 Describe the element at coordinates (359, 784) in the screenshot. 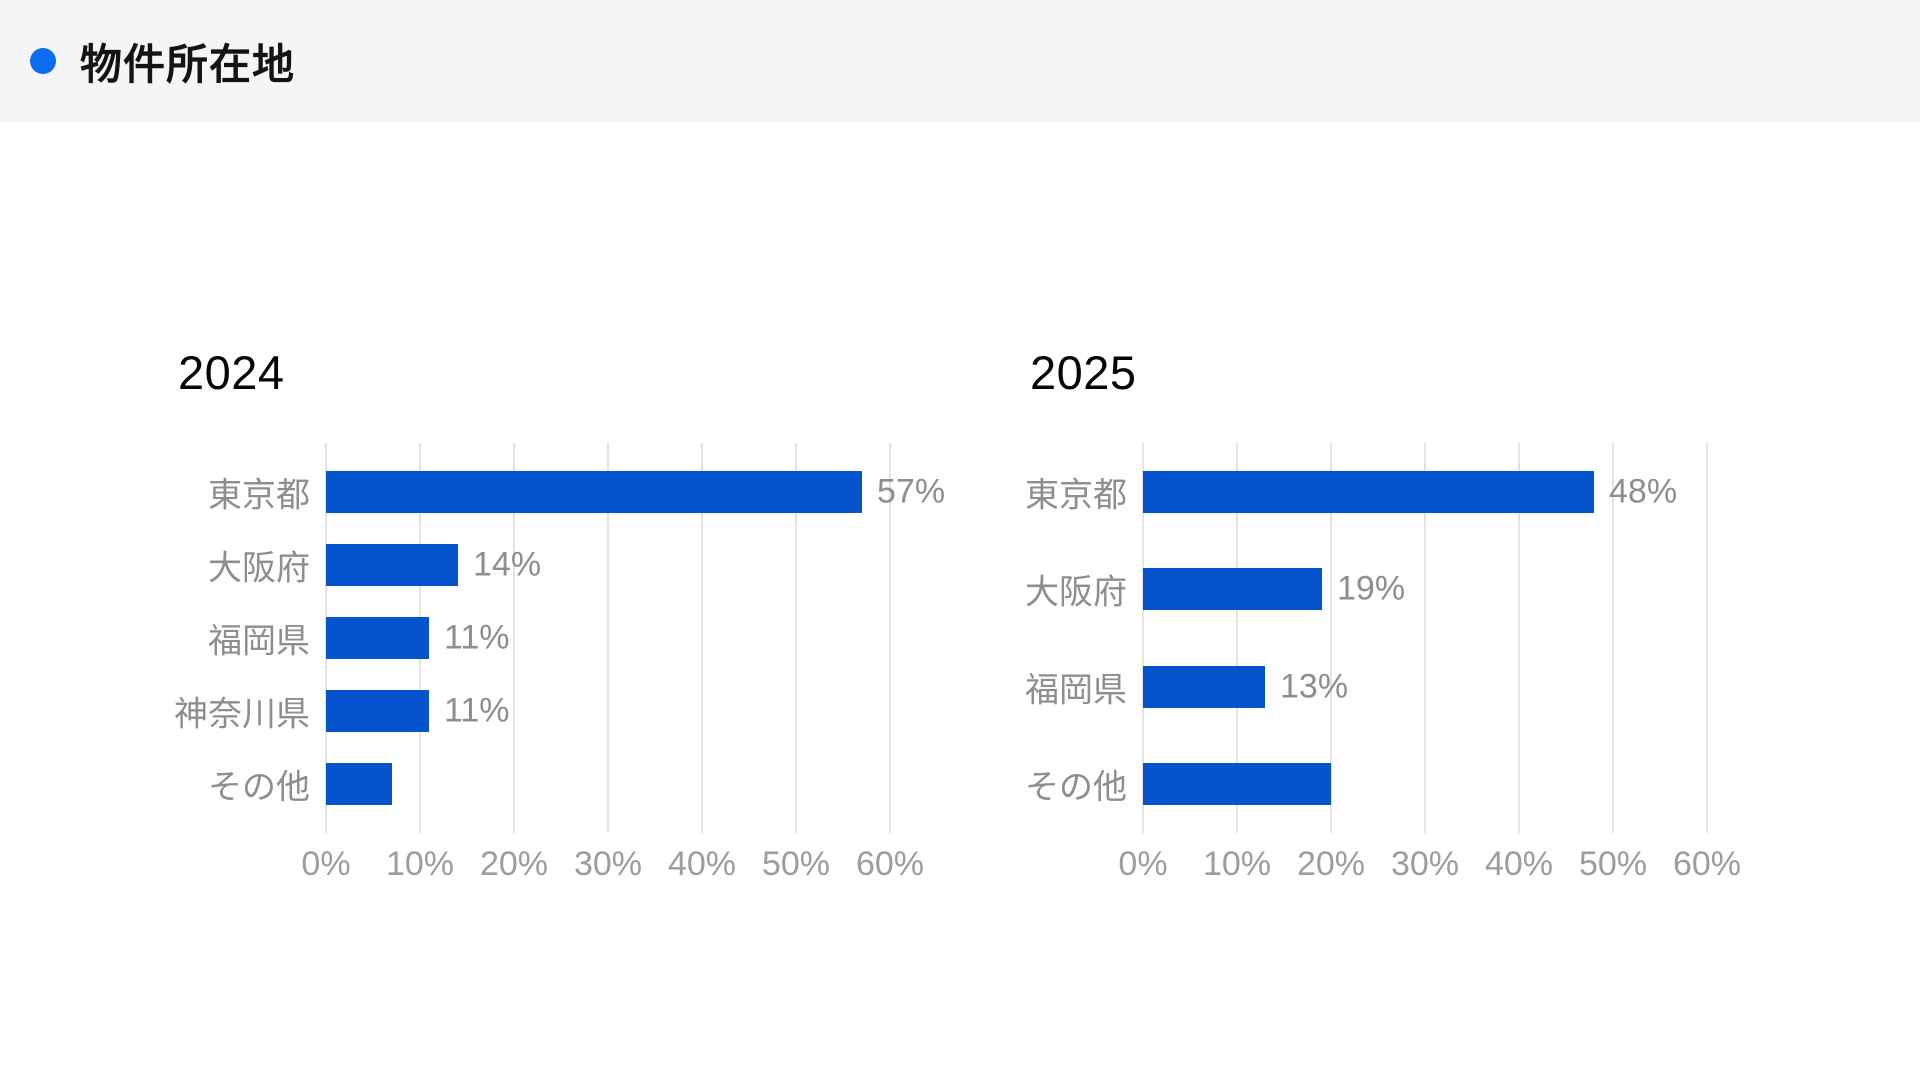

I see `bar-2024-その他` at that location.